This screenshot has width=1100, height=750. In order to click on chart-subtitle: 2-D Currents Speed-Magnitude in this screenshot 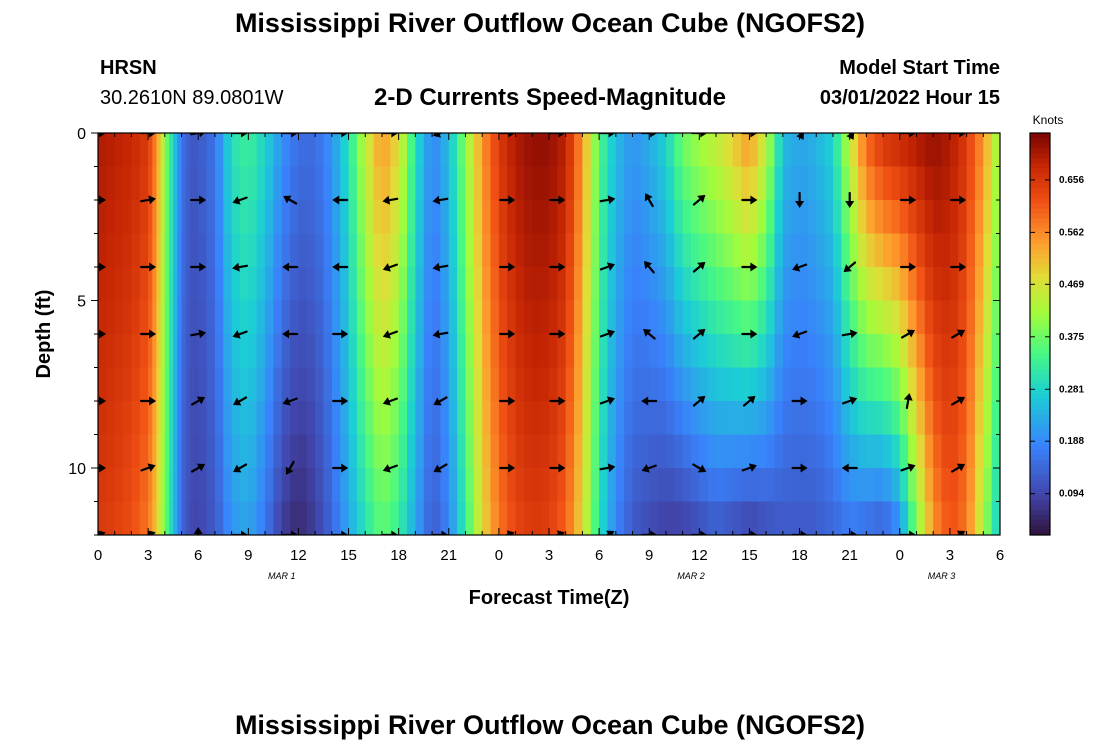, I will do `click(550, 97)`.